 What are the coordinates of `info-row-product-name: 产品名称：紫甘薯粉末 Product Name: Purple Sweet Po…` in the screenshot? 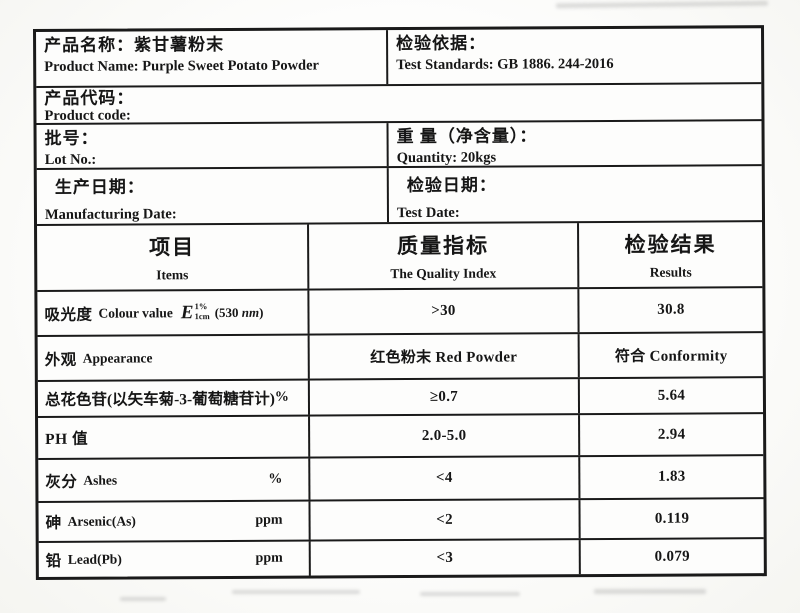 It's located at (399, 58).